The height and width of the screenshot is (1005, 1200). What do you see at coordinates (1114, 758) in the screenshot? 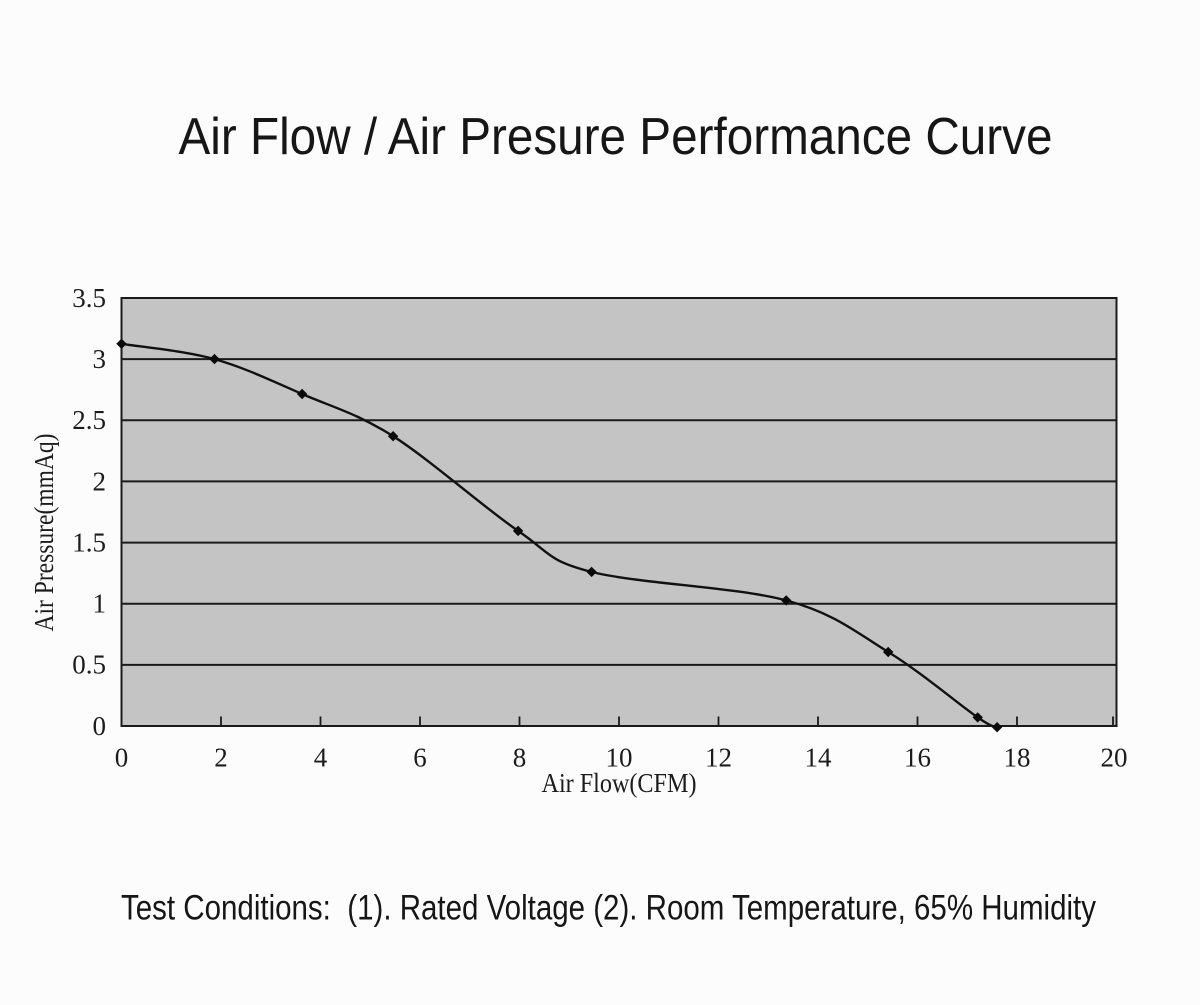
I see `svg-text: 20` at bounding box center [1114, 758].